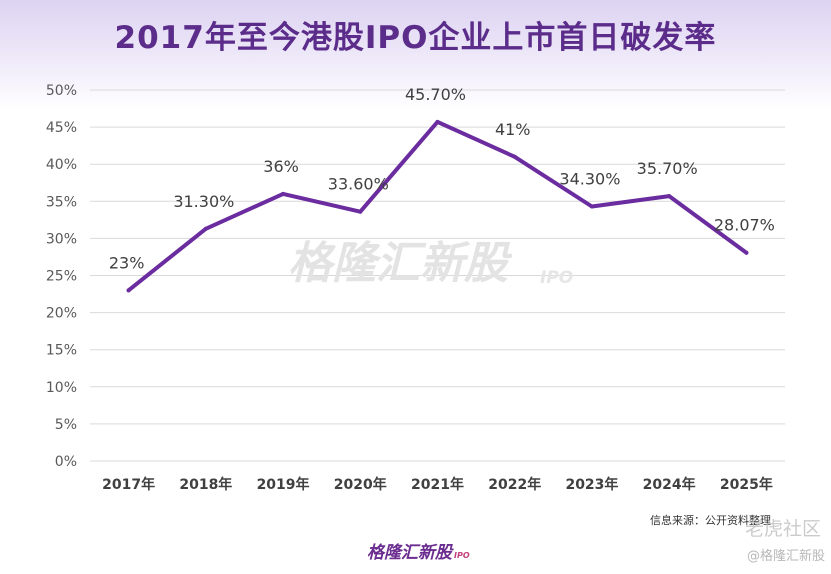 The image size is (831, 574). I want to click on source-note: 信息来源：公开资料整理, so click(710, 520).